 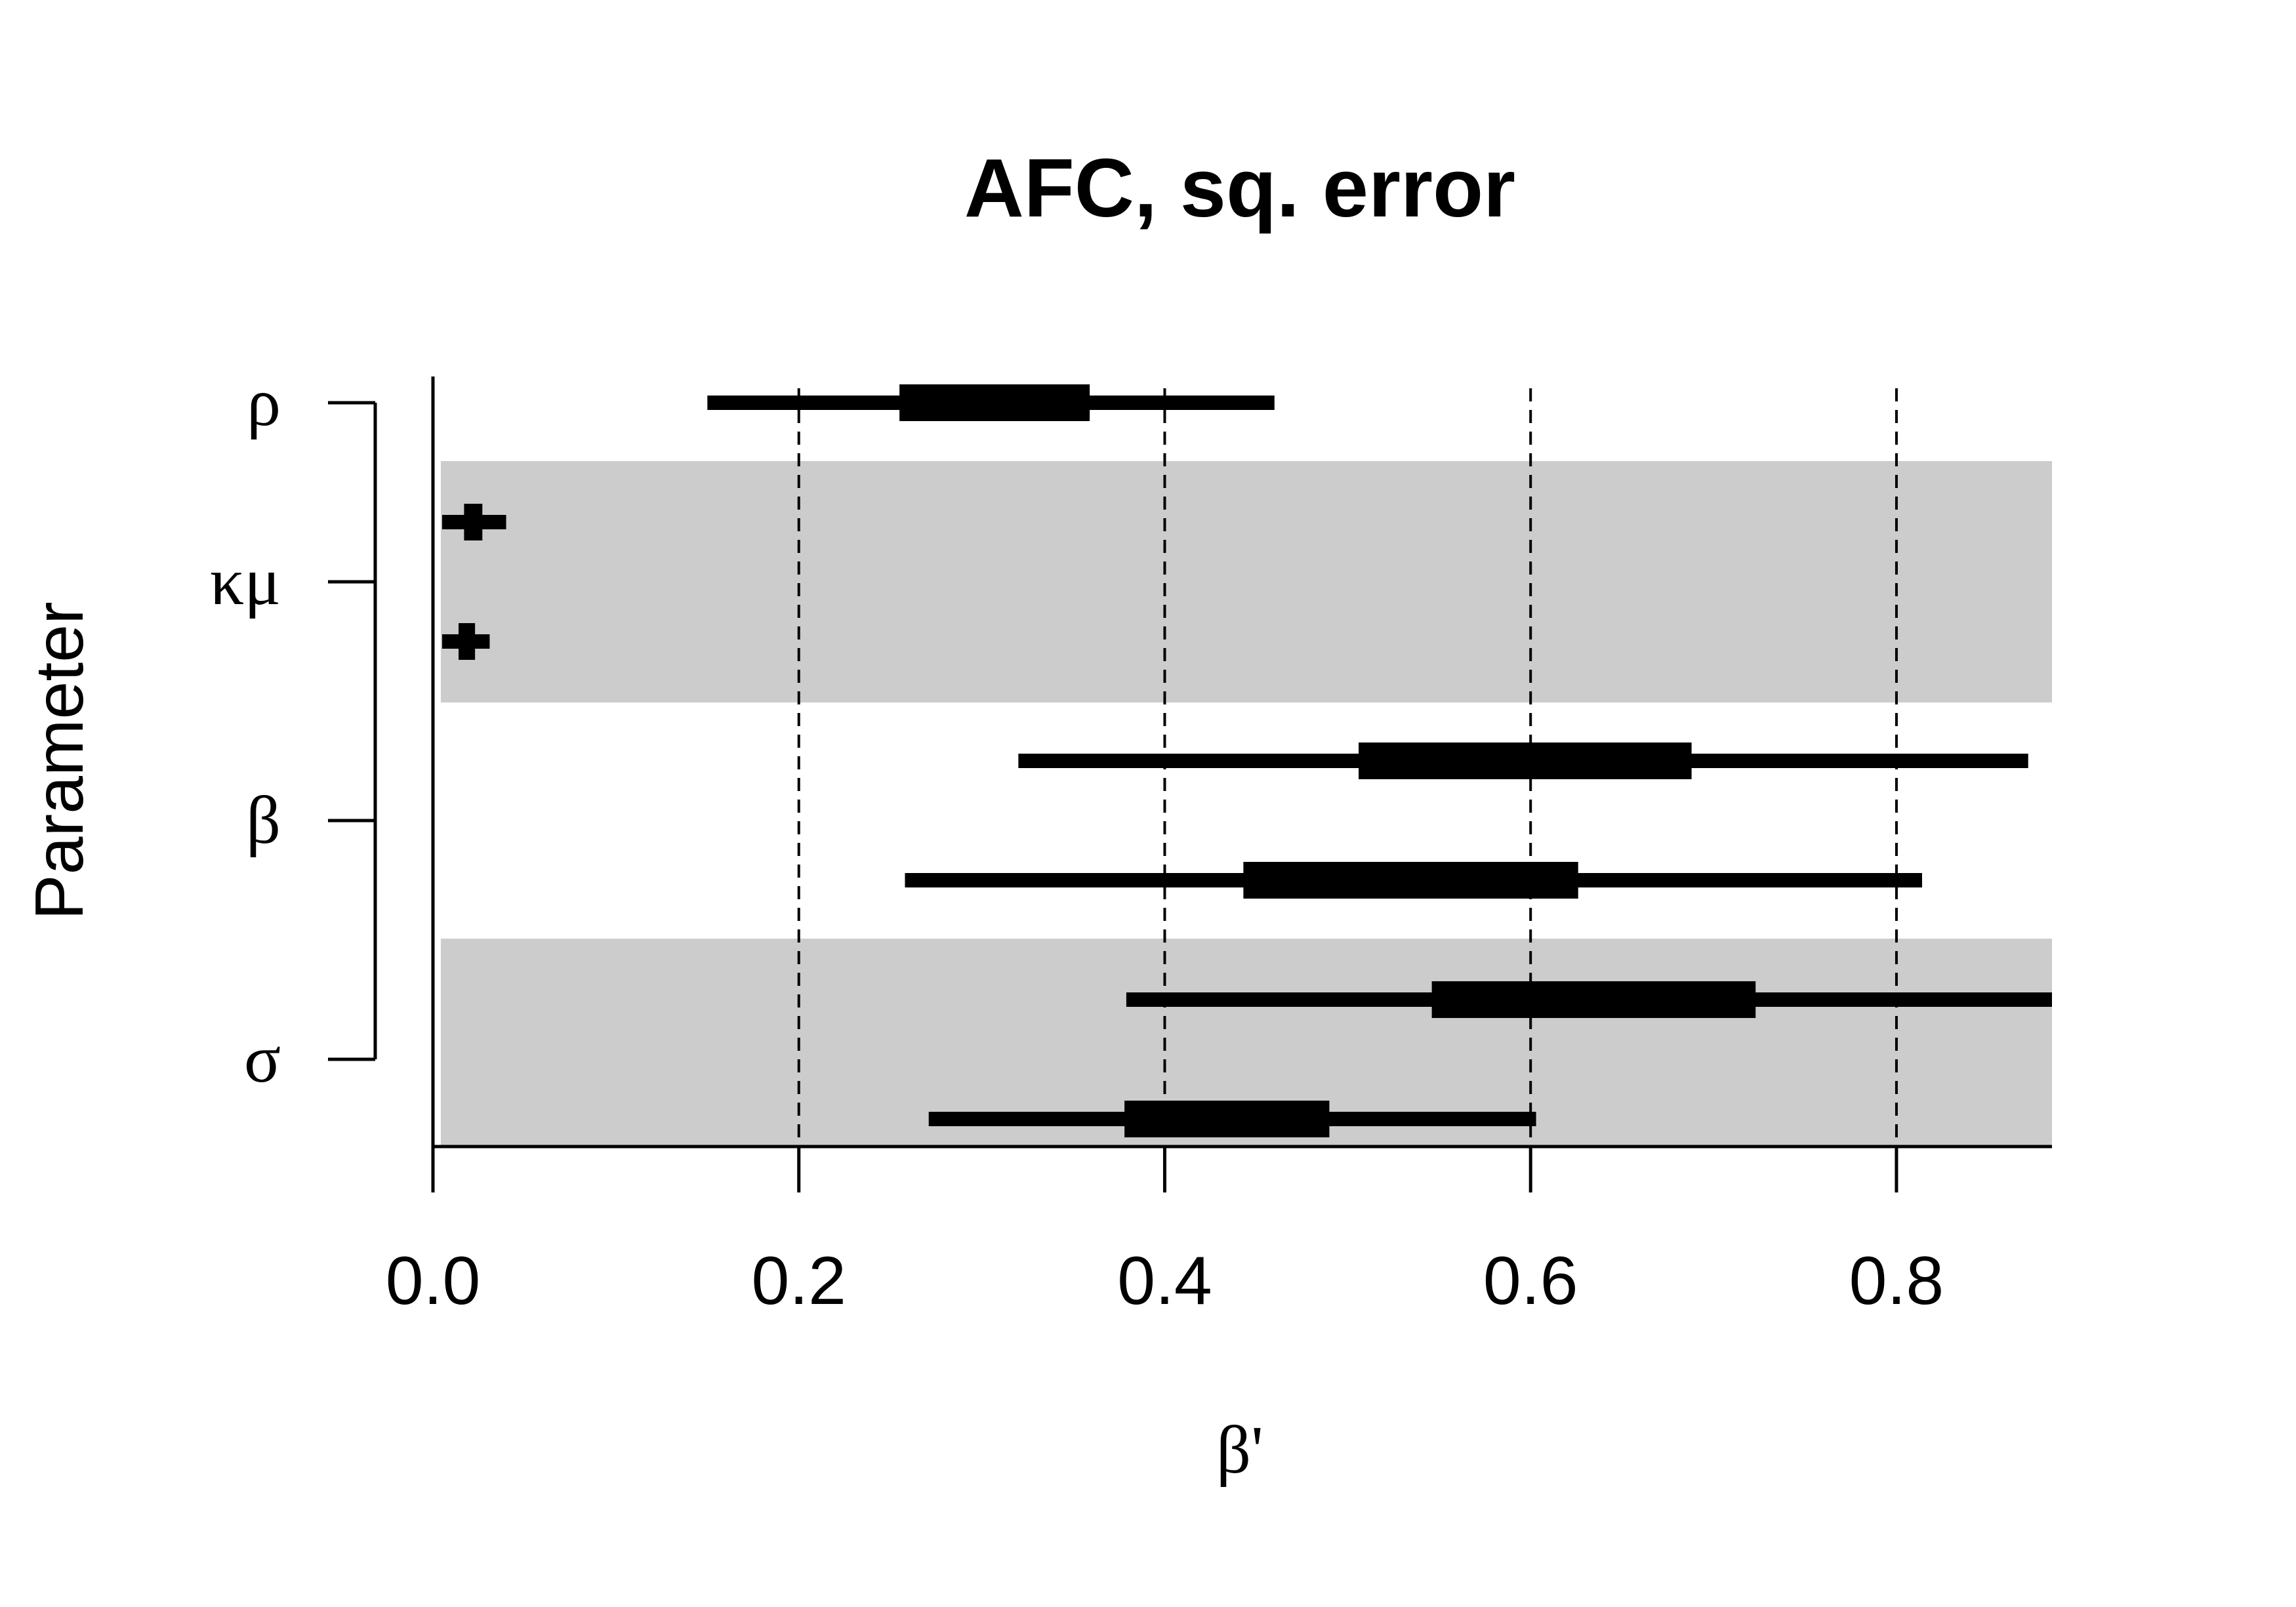 What do you see at coordinates (246, 581) in the screenshot?
I see `group-label: κμ` at bounding box center [246, 581].